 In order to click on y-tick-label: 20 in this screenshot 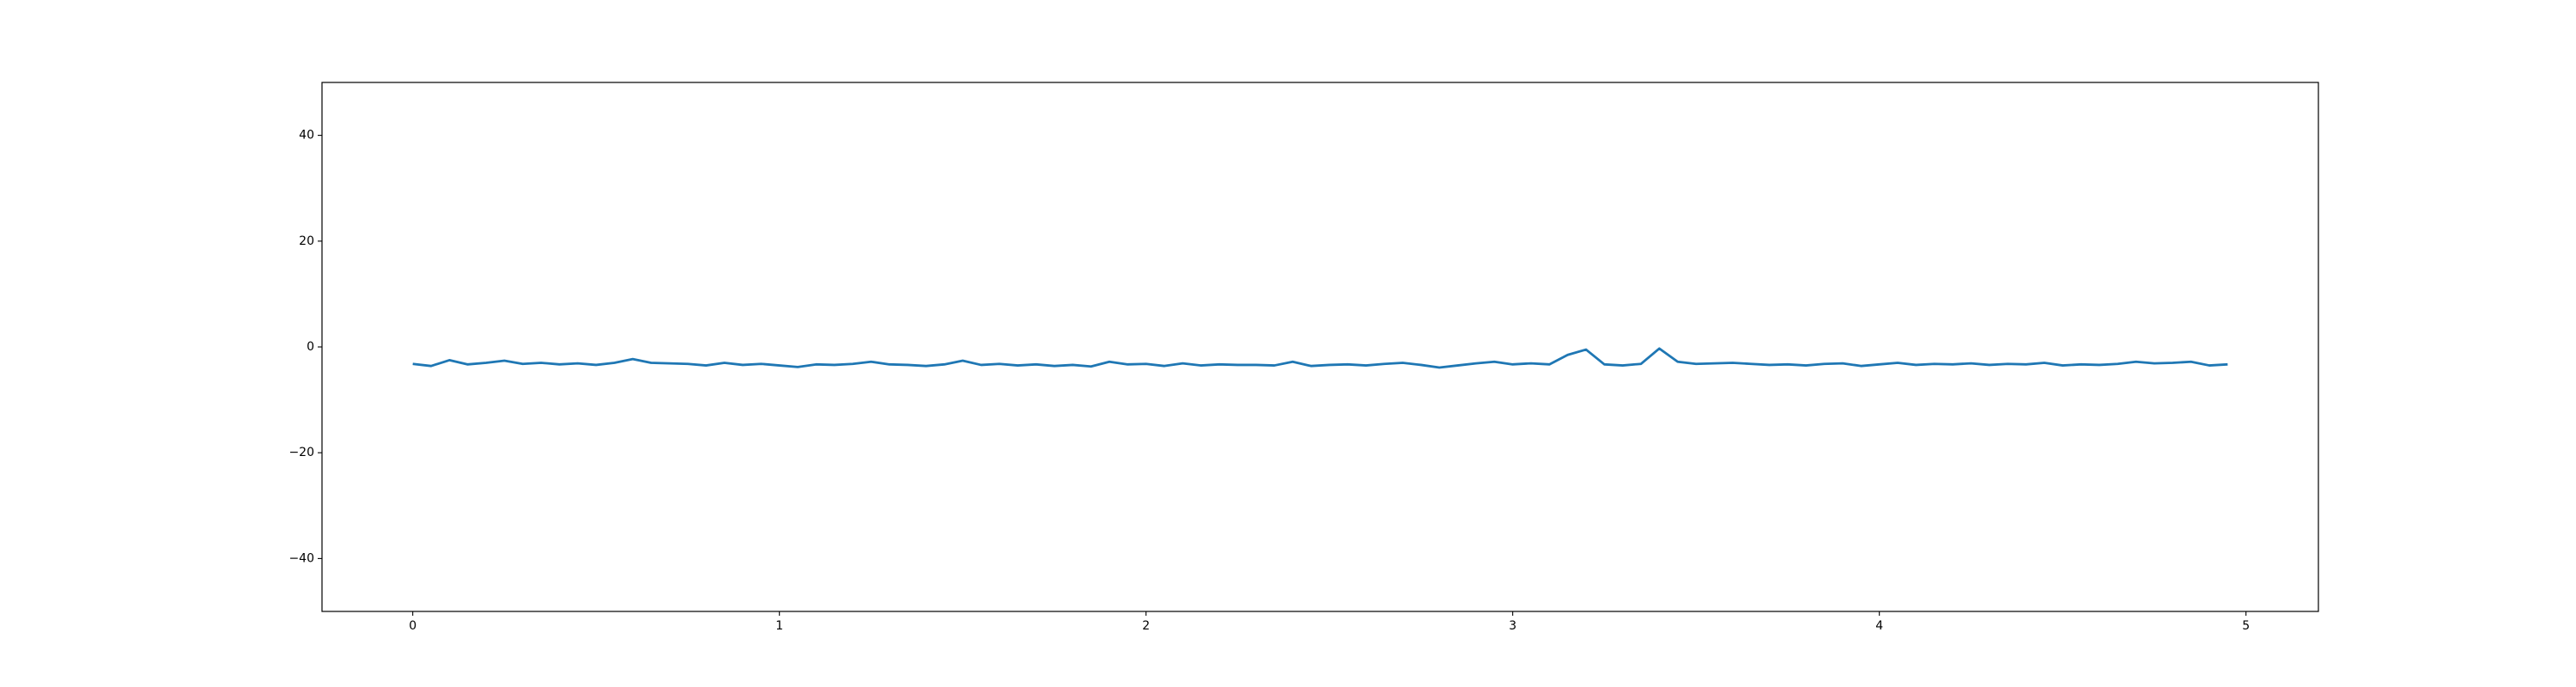, I will do `click(306, 241)`.